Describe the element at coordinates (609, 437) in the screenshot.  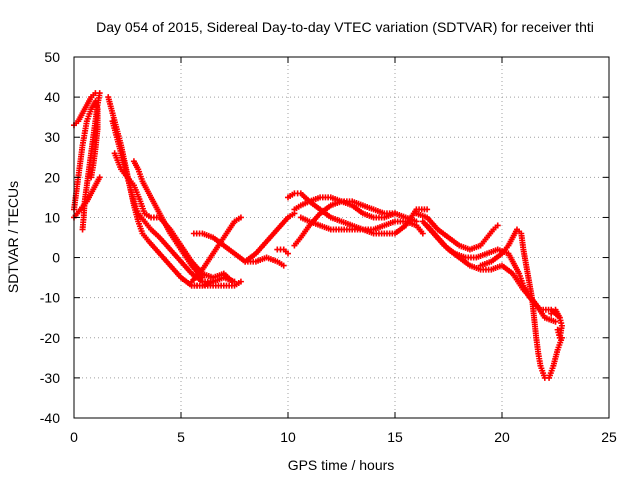
I see `x-tick-label: 25` at that location.